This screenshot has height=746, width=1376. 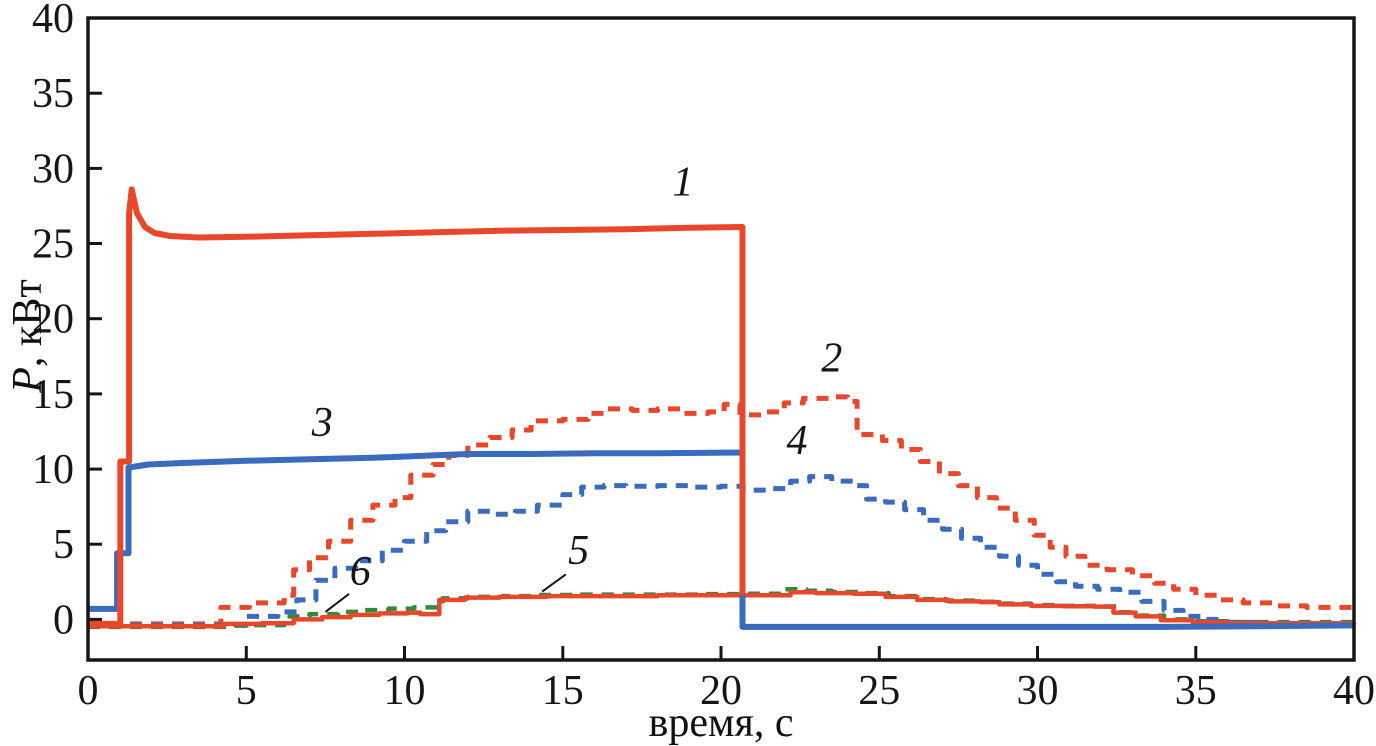 I want to click on y-tick-label: 25, so click(x=53, y=245).